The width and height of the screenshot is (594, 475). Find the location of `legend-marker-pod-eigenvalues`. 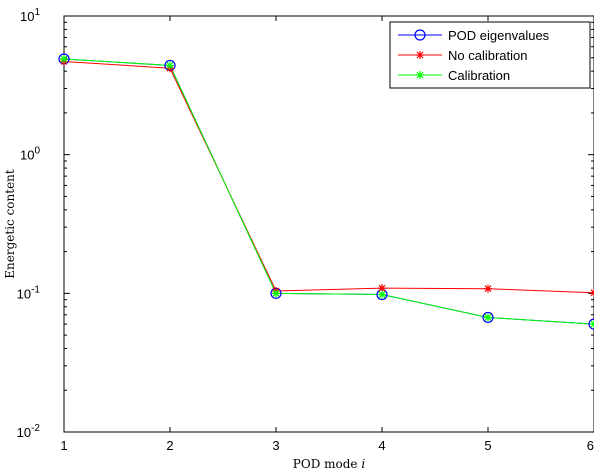

legend-marker-pod-eigenvalues is located at coordinates (420, 35).